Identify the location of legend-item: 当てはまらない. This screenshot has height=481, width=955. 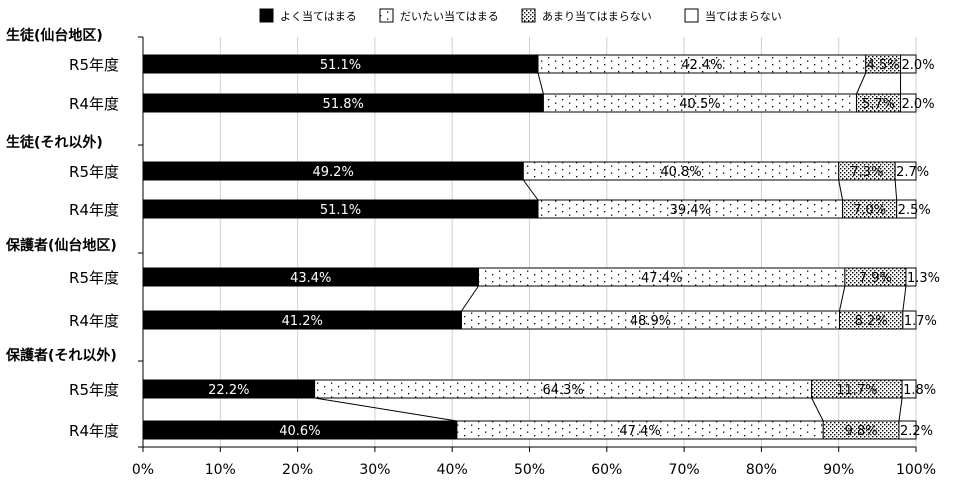
(733, 15).